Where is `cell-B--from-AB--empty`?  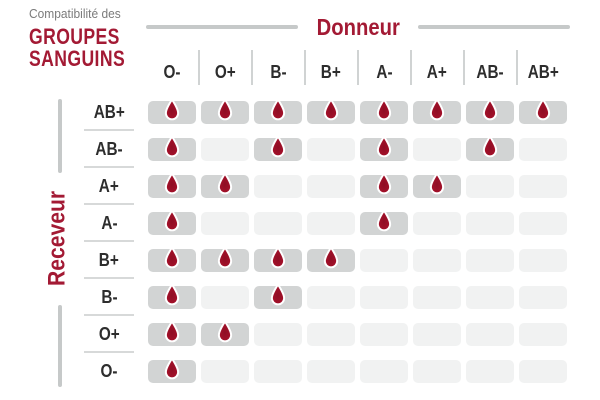
cell-B--from-AB--empty is located at coordinates (490, 297).